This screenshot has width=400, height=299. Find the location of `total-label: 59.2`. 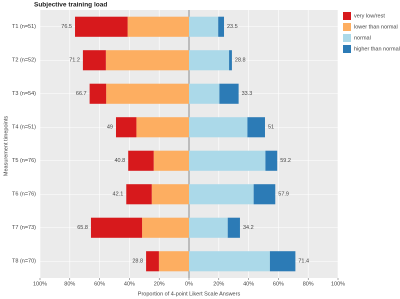

total-label: 59.2 is located at coordinates (285, 161).